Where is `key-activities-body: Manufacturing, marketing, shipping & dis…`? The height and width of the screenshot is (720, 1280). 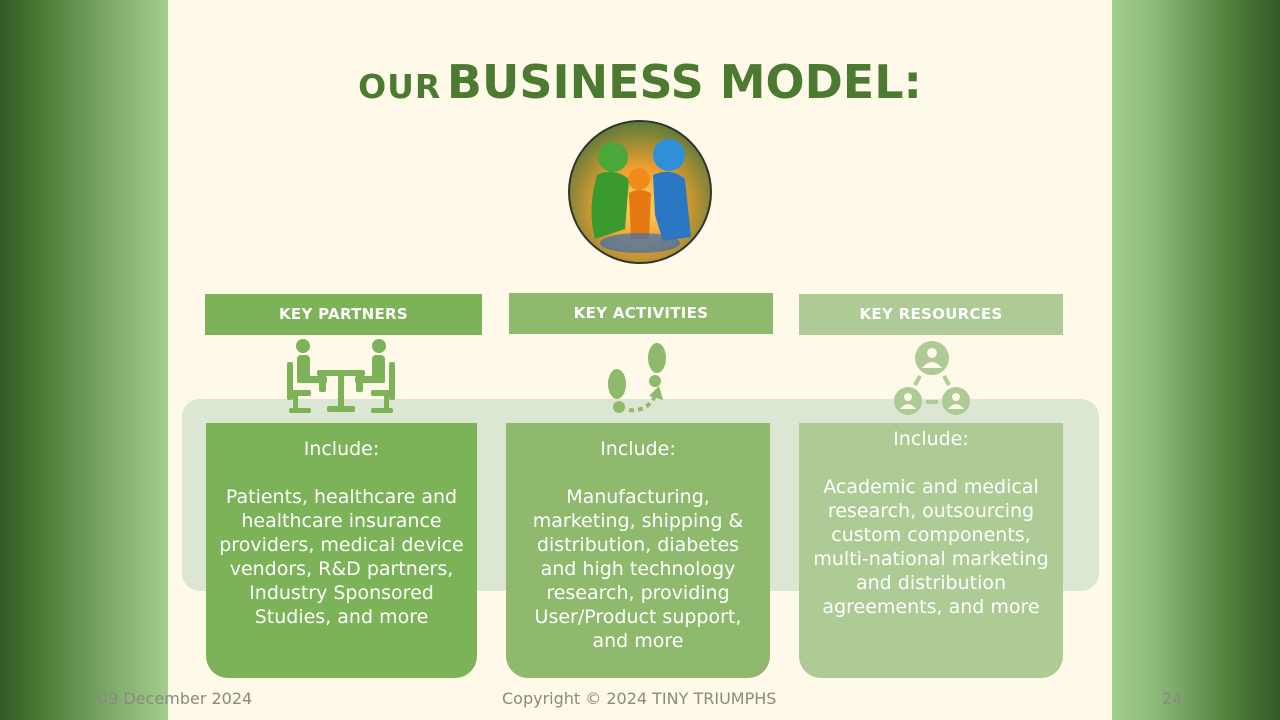
key-activities-body: Manufacturing, marketing, shipping & dis… is located at coordinates (638, 569).